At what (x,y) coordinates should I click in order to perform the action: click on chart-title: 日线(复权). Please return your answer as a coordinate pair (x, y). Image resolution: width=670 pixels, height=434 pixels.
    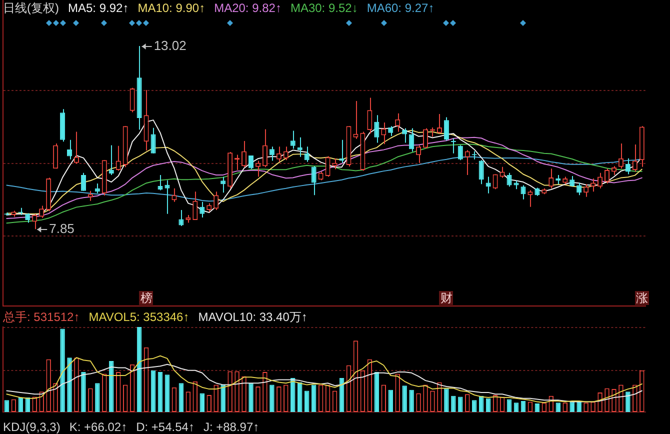
    Looking at the image, I should click on (31, 8).